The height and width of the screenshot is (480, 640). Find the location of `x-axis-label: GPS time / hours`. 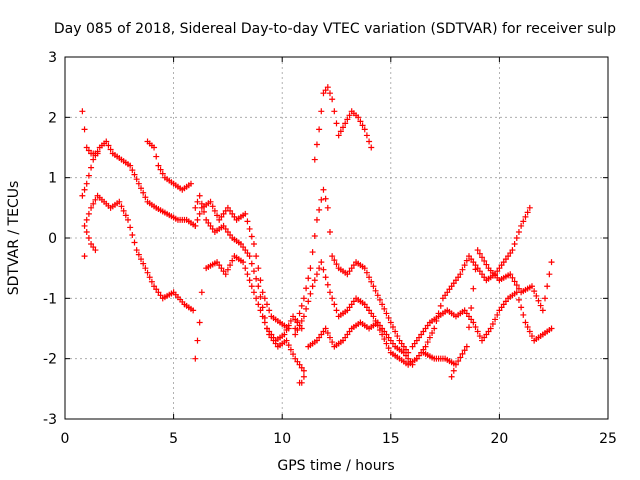

x-axis-label: GPS time / hours is located at coordinates (335, 466).